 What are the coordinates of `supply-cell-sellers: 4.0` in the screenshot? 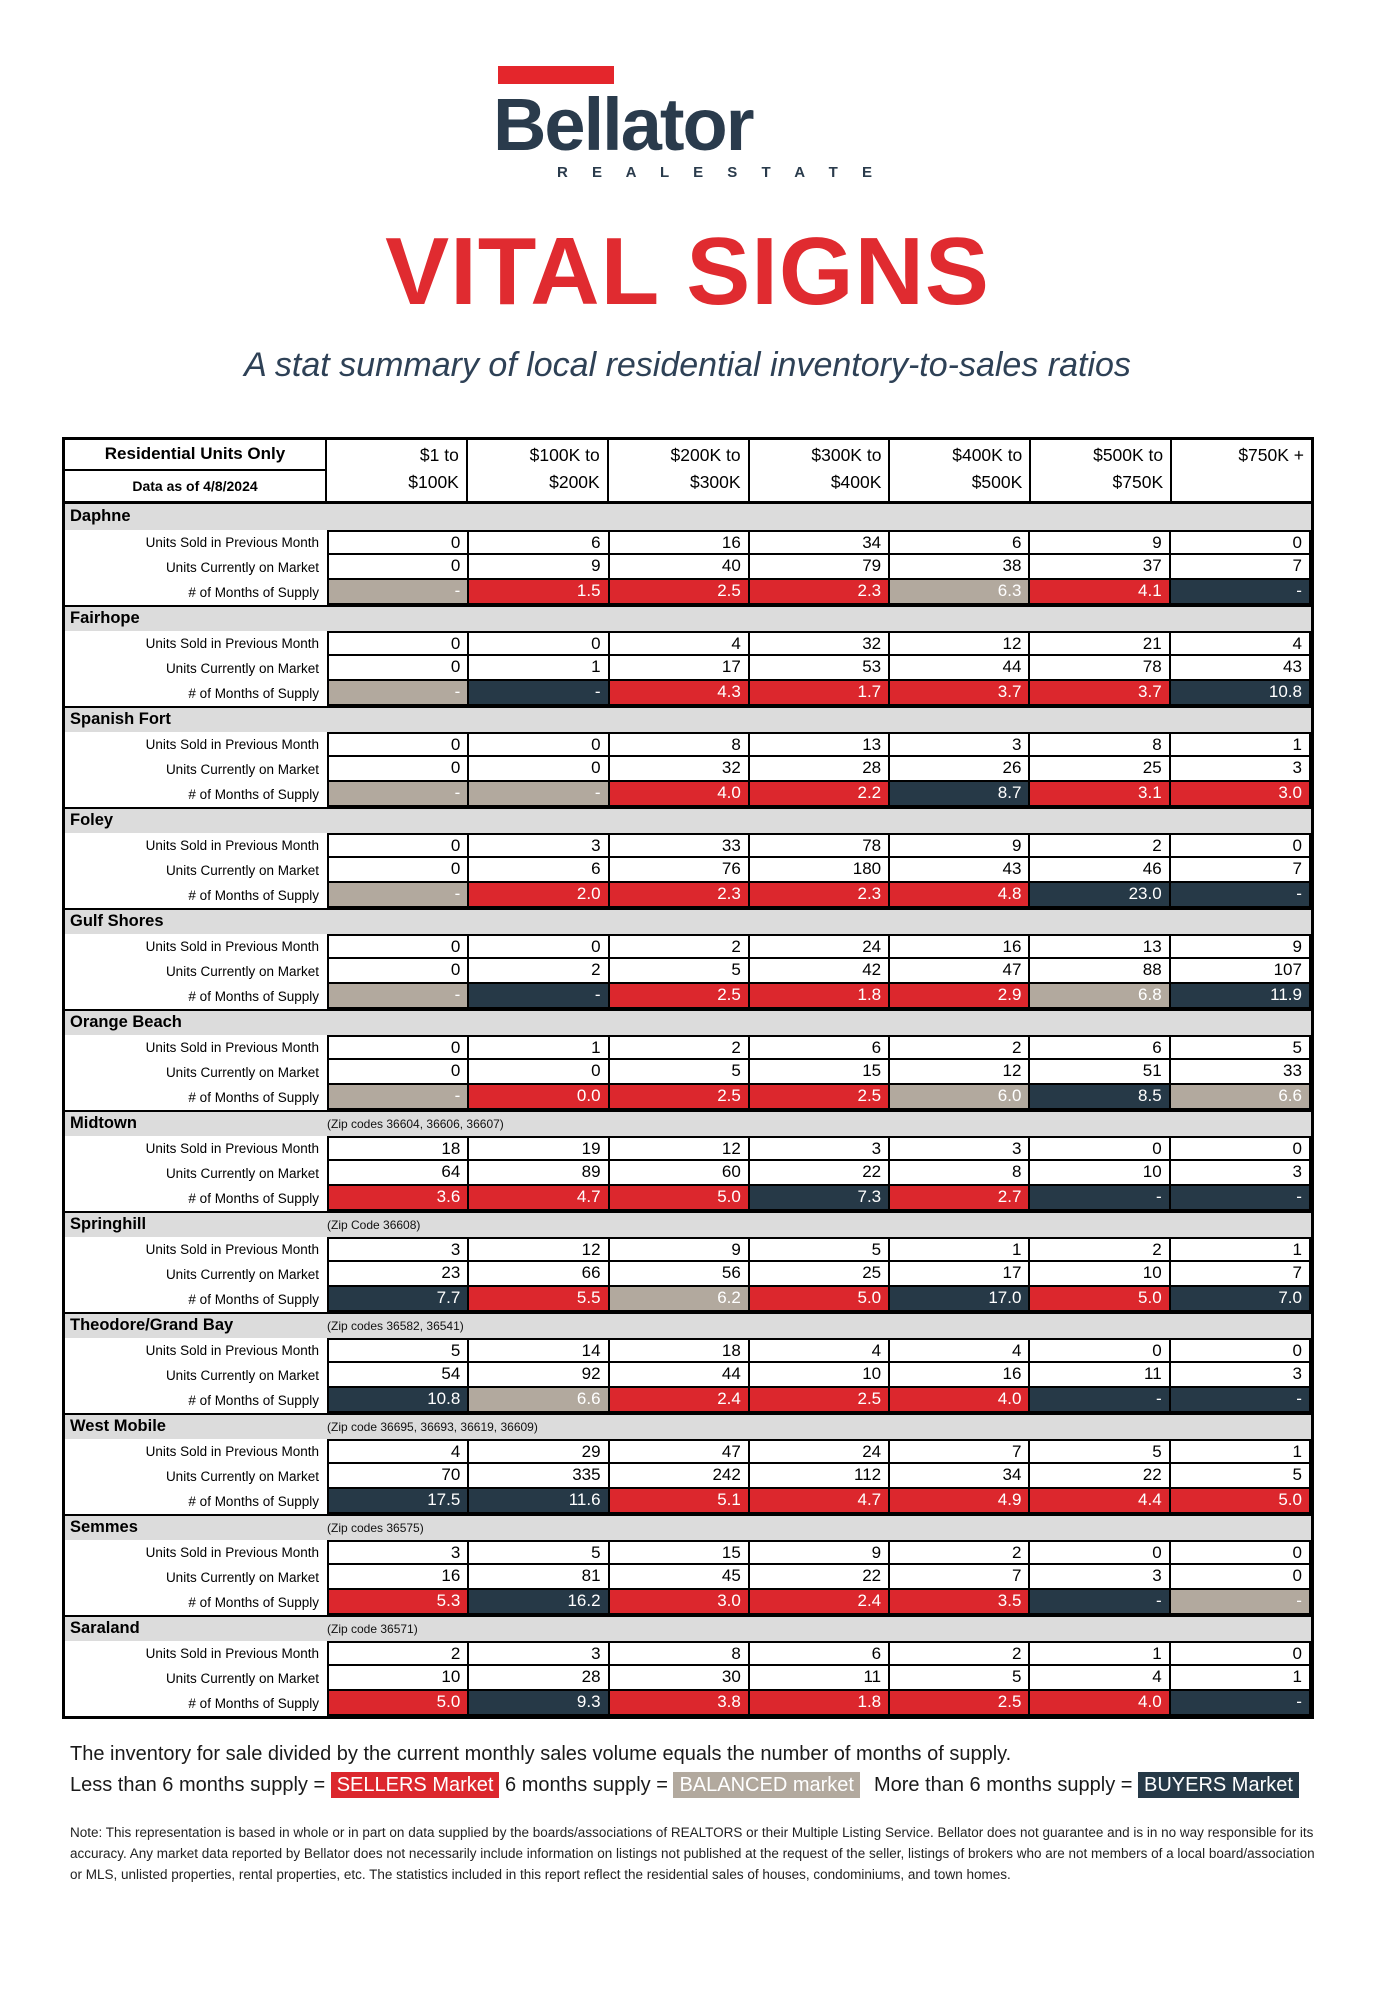 It's located at (1100, 1703).